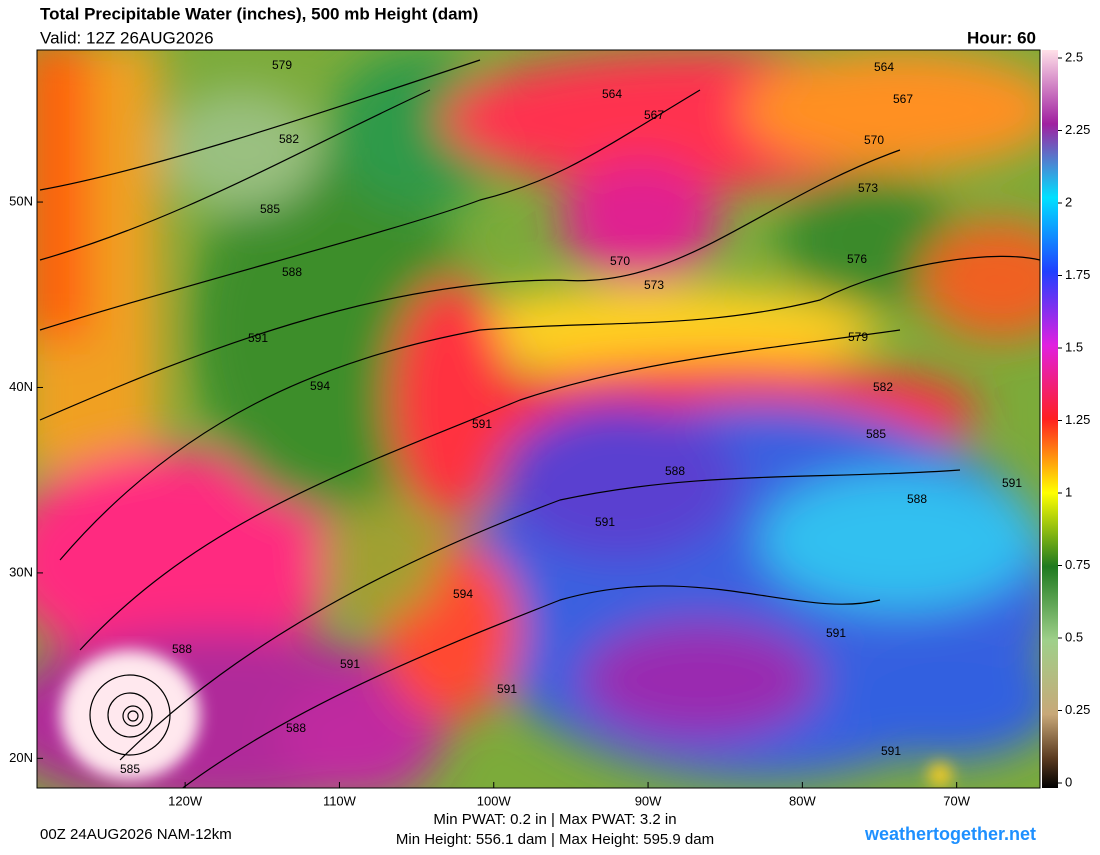  I want to click on lon-label: 90W, so click(648, 800).